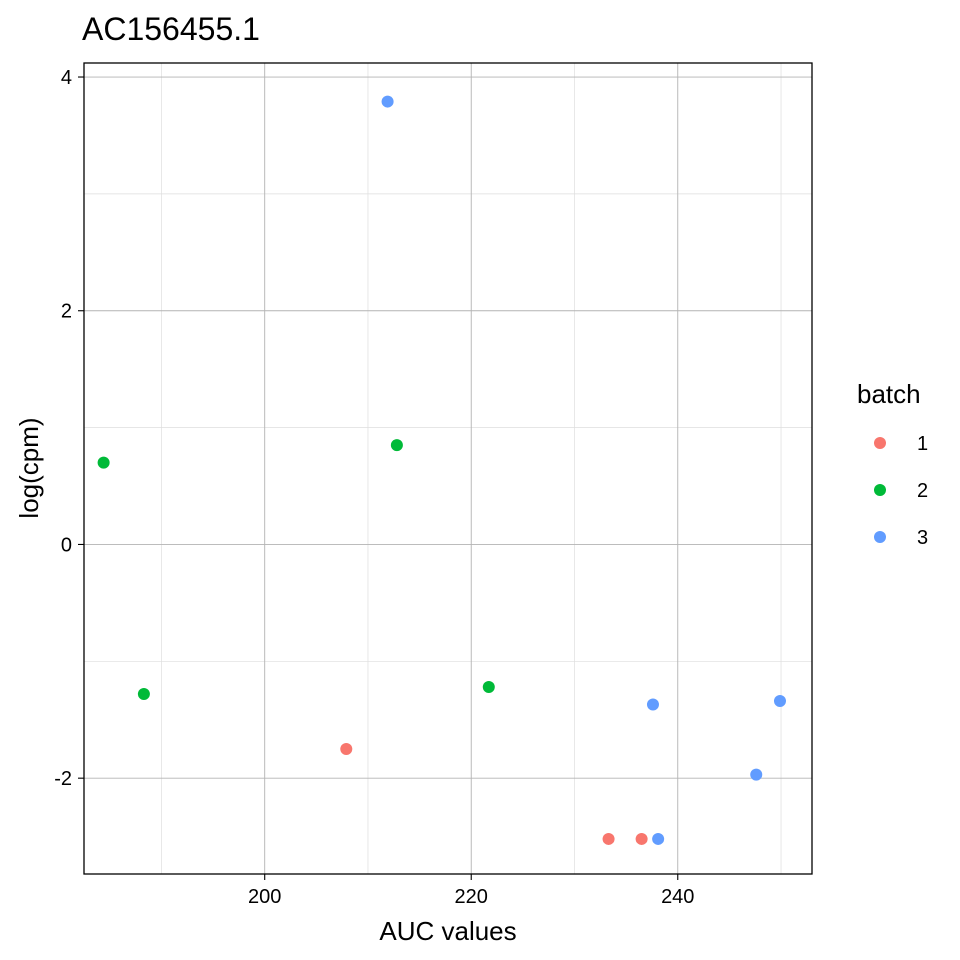 The height and width of the screenshot is (960, 960). I want to click on y-axis-title: log(cpm), so click(29, 467).